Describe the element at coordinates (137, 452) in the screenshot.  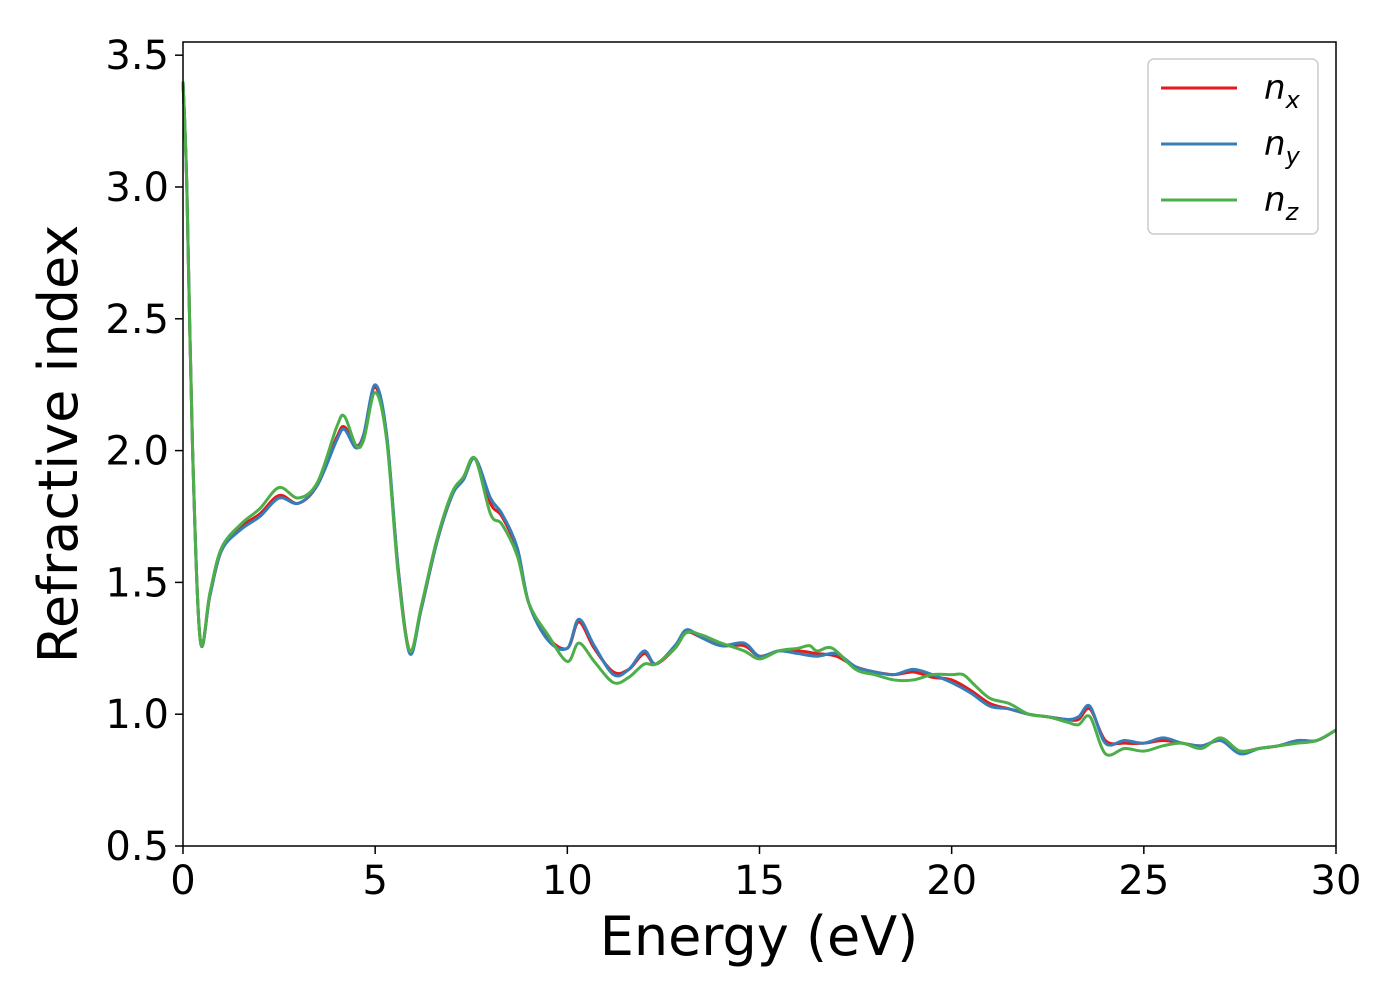
I see `y-tick-label: 2.0` at that location.